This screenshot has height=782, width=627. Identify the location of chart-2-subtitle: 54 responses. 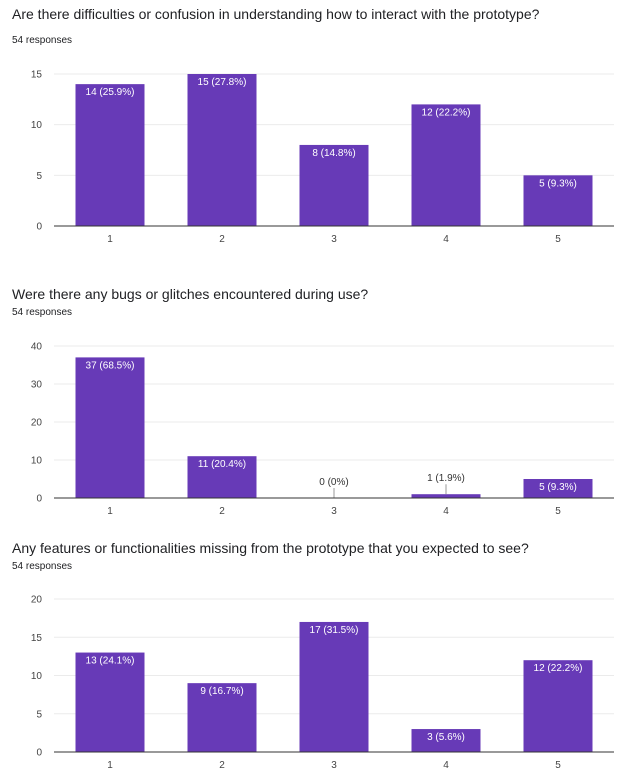
(42, 312).